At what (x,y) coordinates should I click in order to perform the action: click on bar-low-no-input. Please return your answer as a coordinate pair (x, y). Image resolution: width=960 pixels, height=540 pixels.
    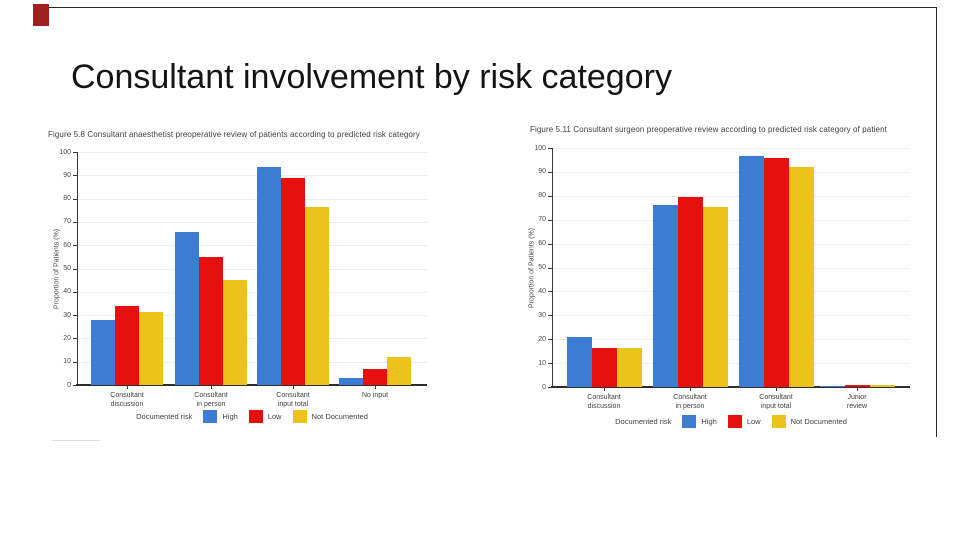
    Looking at the image, I should click on (375, 376).